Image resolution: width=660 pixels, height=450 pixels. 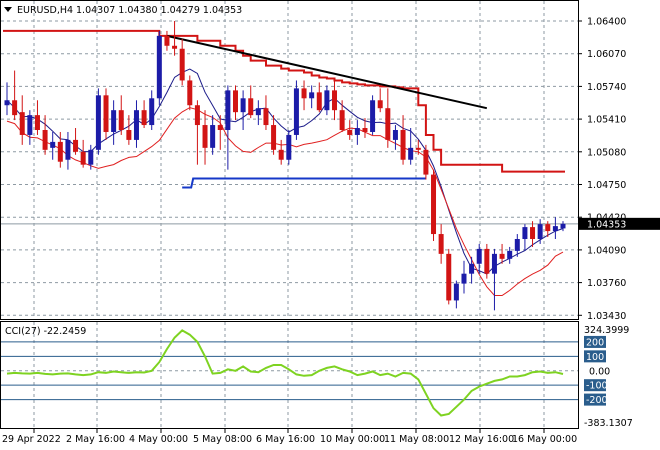 What do you see at coordinates (45, 331) in the screenshot?
I see `cci-label: CCI(27) -22.2459` at bounding box center [45, 331].